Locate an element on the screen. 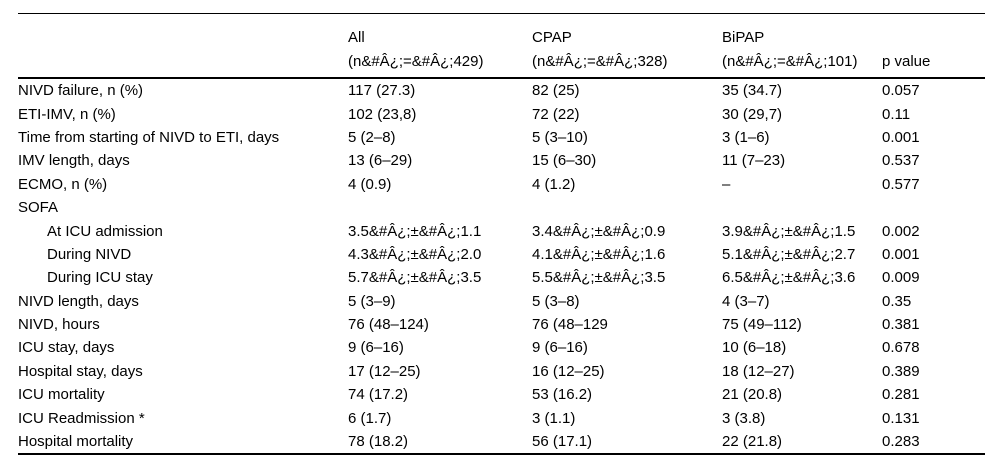  cell-all: 13 (6–29) is located at coordinates (380, 161).